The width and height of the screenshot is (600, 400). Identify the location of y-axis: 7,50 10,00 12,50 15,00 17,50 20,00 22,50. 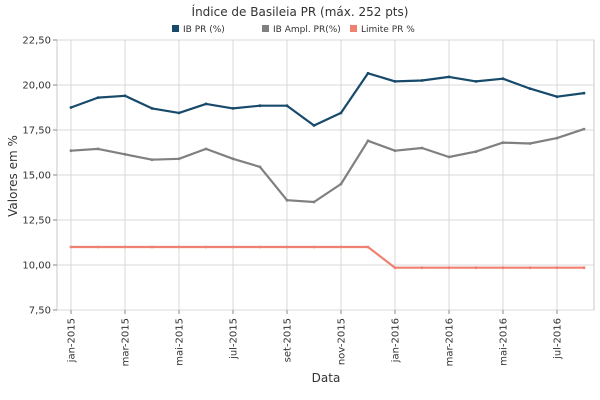
(39, 176).